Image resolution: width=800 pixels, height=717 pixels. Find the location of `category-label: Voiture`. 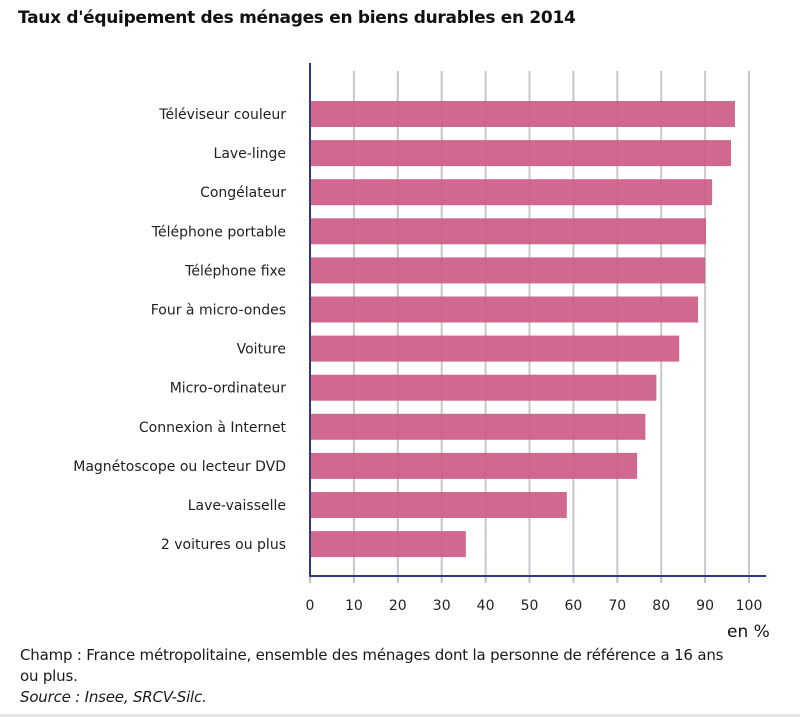

category-label: Voiture is located at coordinates (261, 350).